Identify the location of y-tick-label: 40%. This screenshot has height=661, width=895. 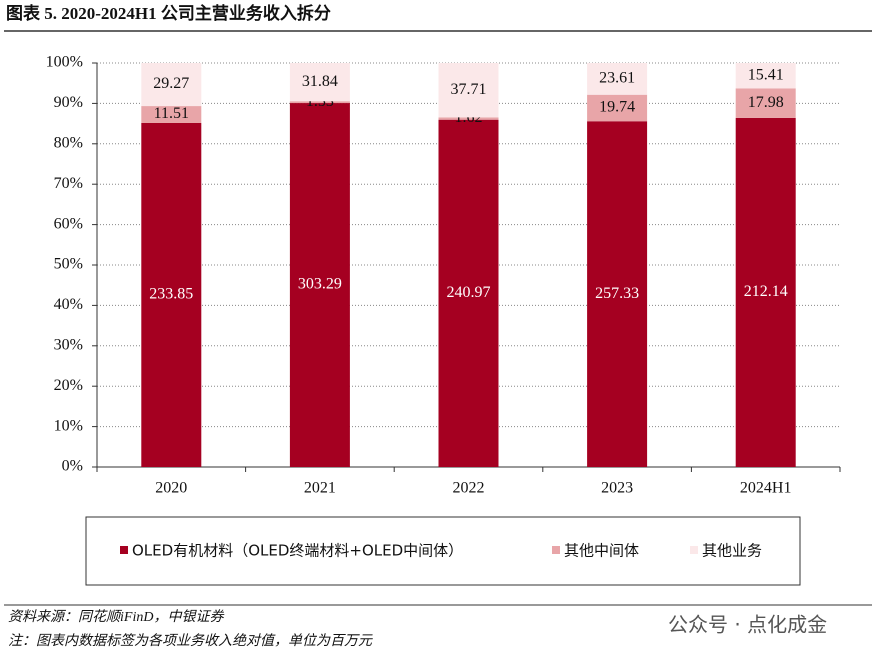
(68, 304).